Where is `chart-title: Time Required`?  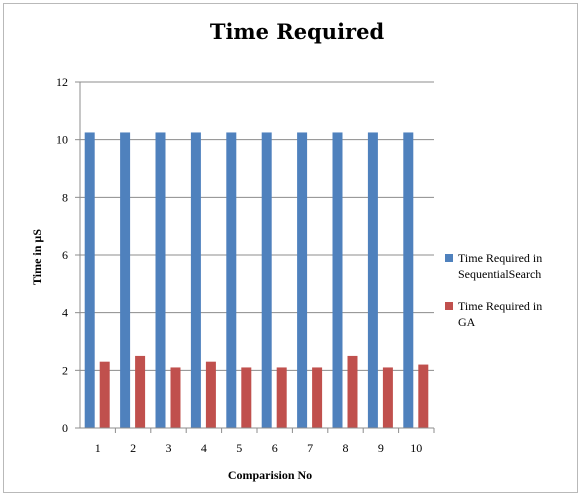
chart-title: Time Required is located at coordinates (297, 31).